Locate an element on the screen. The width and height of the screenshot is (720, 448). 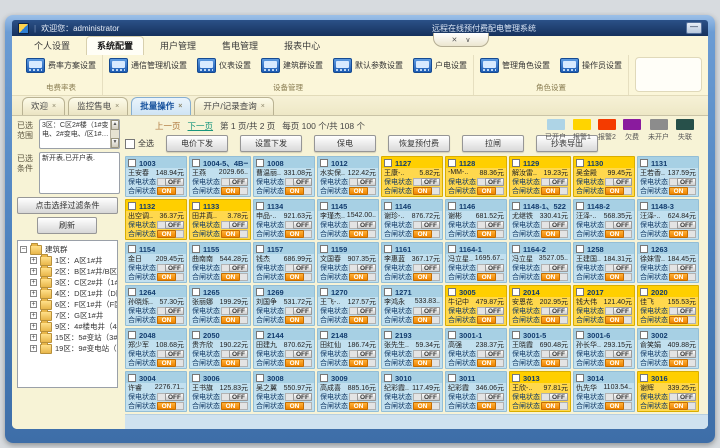
menu-tab: 售电管理 is located at coordinates (240, 46).